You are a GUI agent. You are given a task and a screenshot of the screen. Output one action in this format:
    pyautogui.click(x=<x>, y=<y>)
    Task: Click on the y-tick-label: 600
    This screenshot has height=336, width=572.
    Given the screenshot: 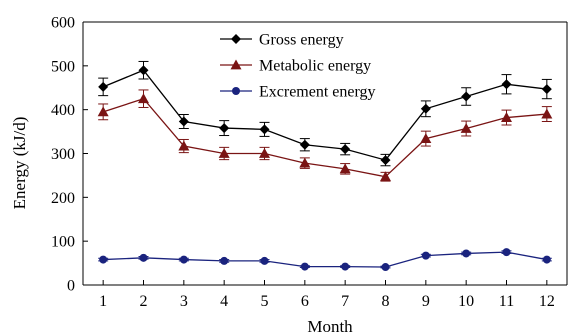 What is the action you would take?
    pyautogui.click(x=63, y=23)
    